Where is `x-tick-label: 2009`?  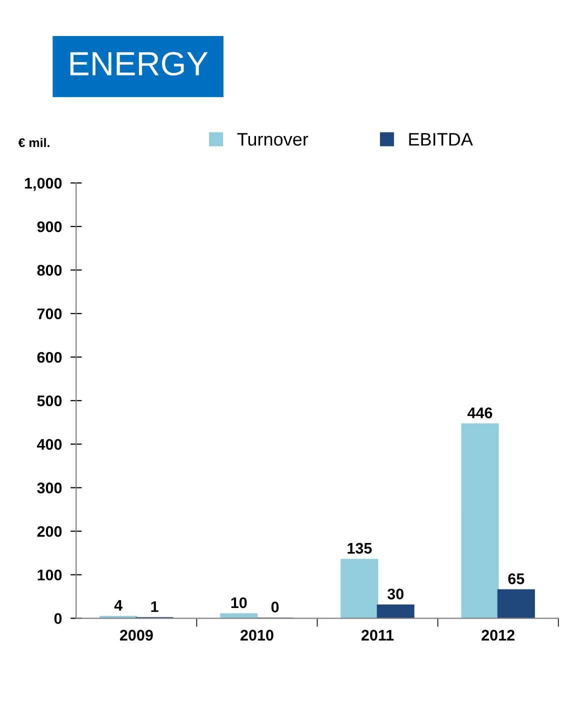 x-tick-label: 2009 is located at coordinates (136, 635).